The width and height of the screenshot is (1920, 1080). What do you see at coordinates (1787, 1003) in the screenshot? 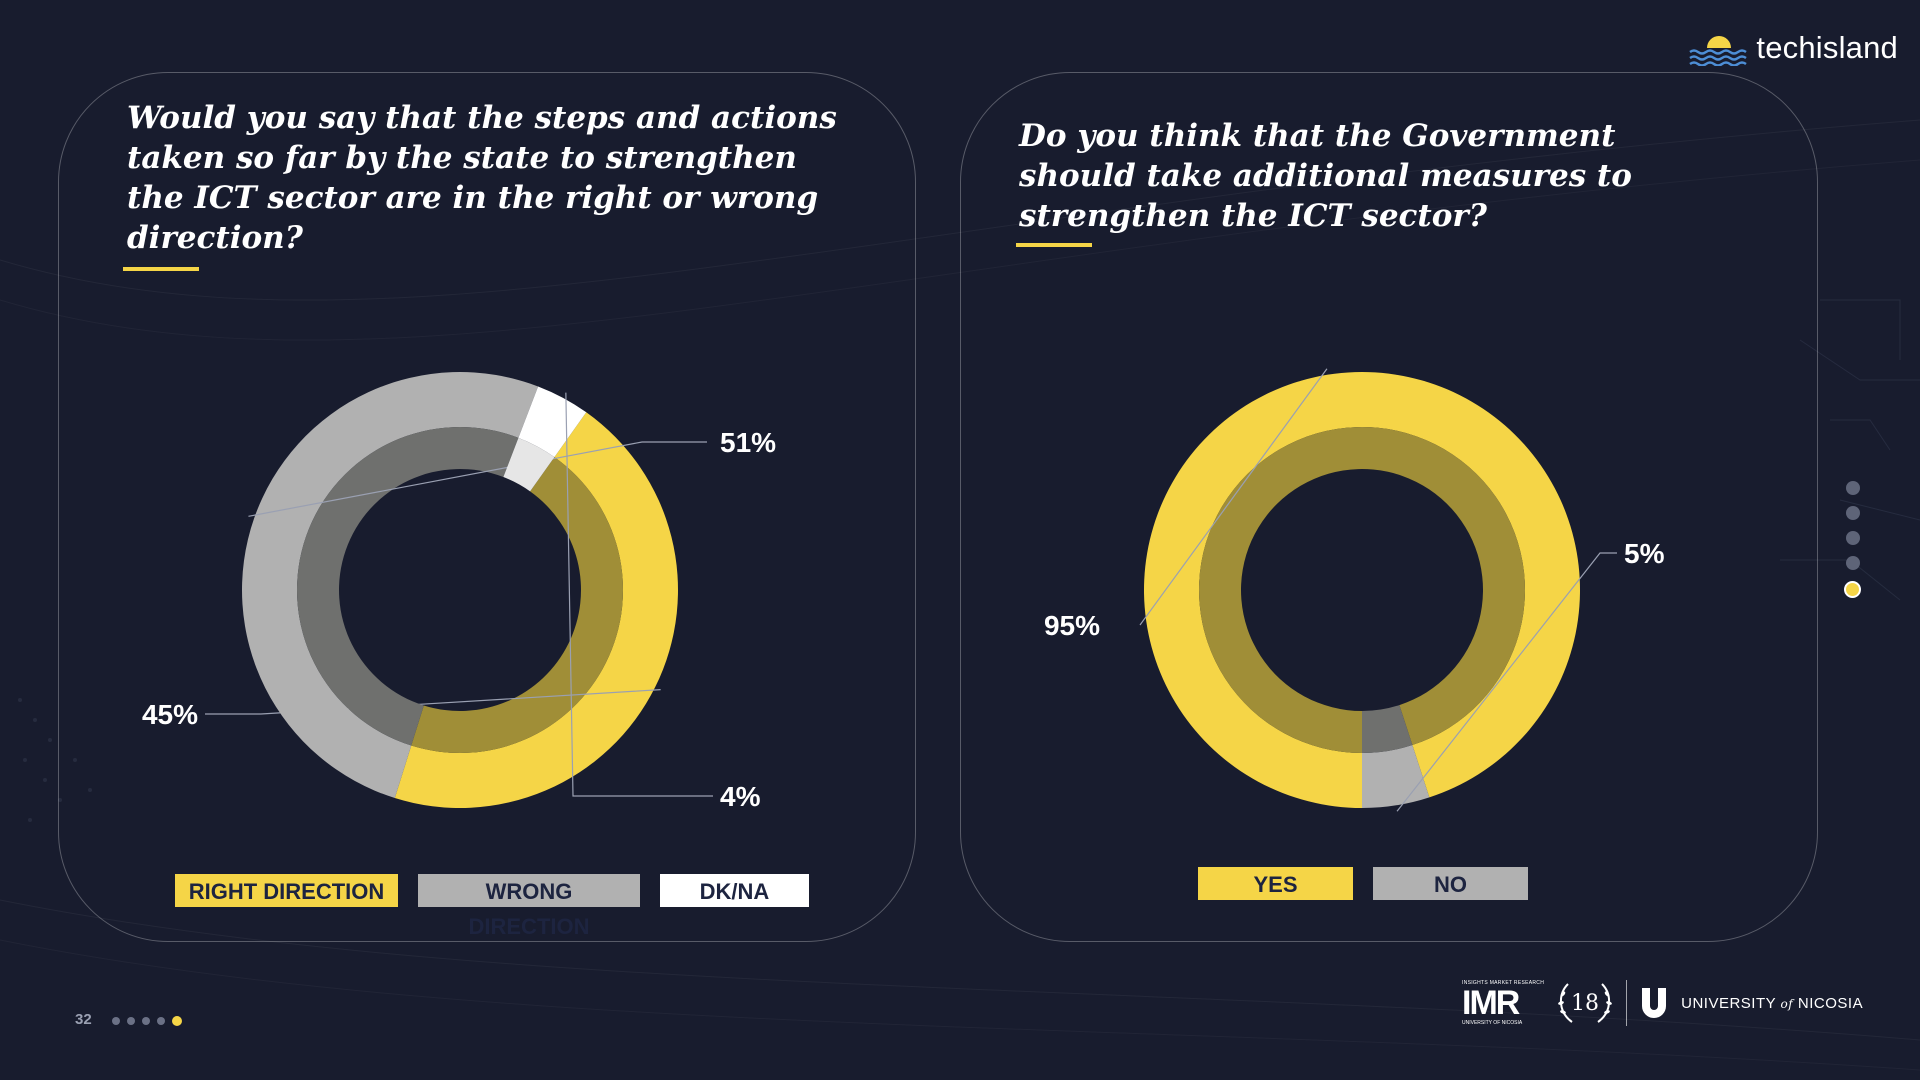
I see `university-of: of` at bounding box center [1787, 1003].